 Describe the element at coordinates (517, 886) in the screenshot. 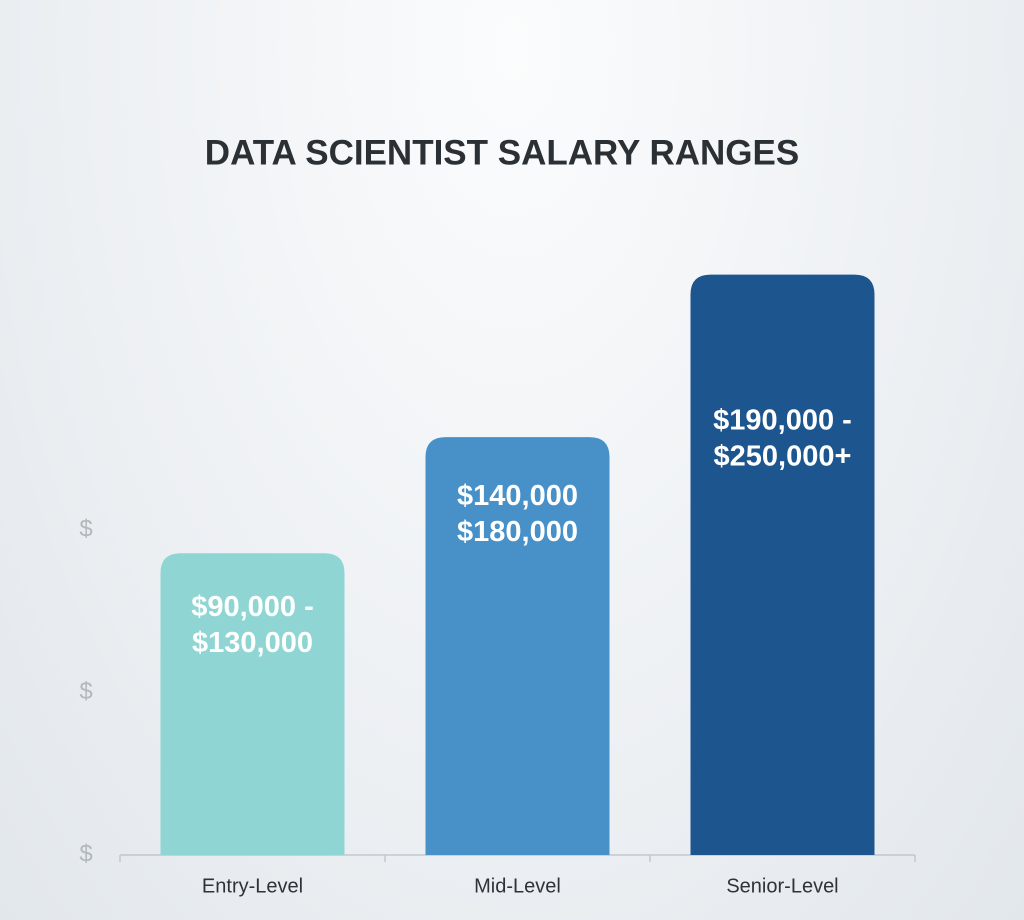

I see `x-tick-label: Mid-Level` at that location.